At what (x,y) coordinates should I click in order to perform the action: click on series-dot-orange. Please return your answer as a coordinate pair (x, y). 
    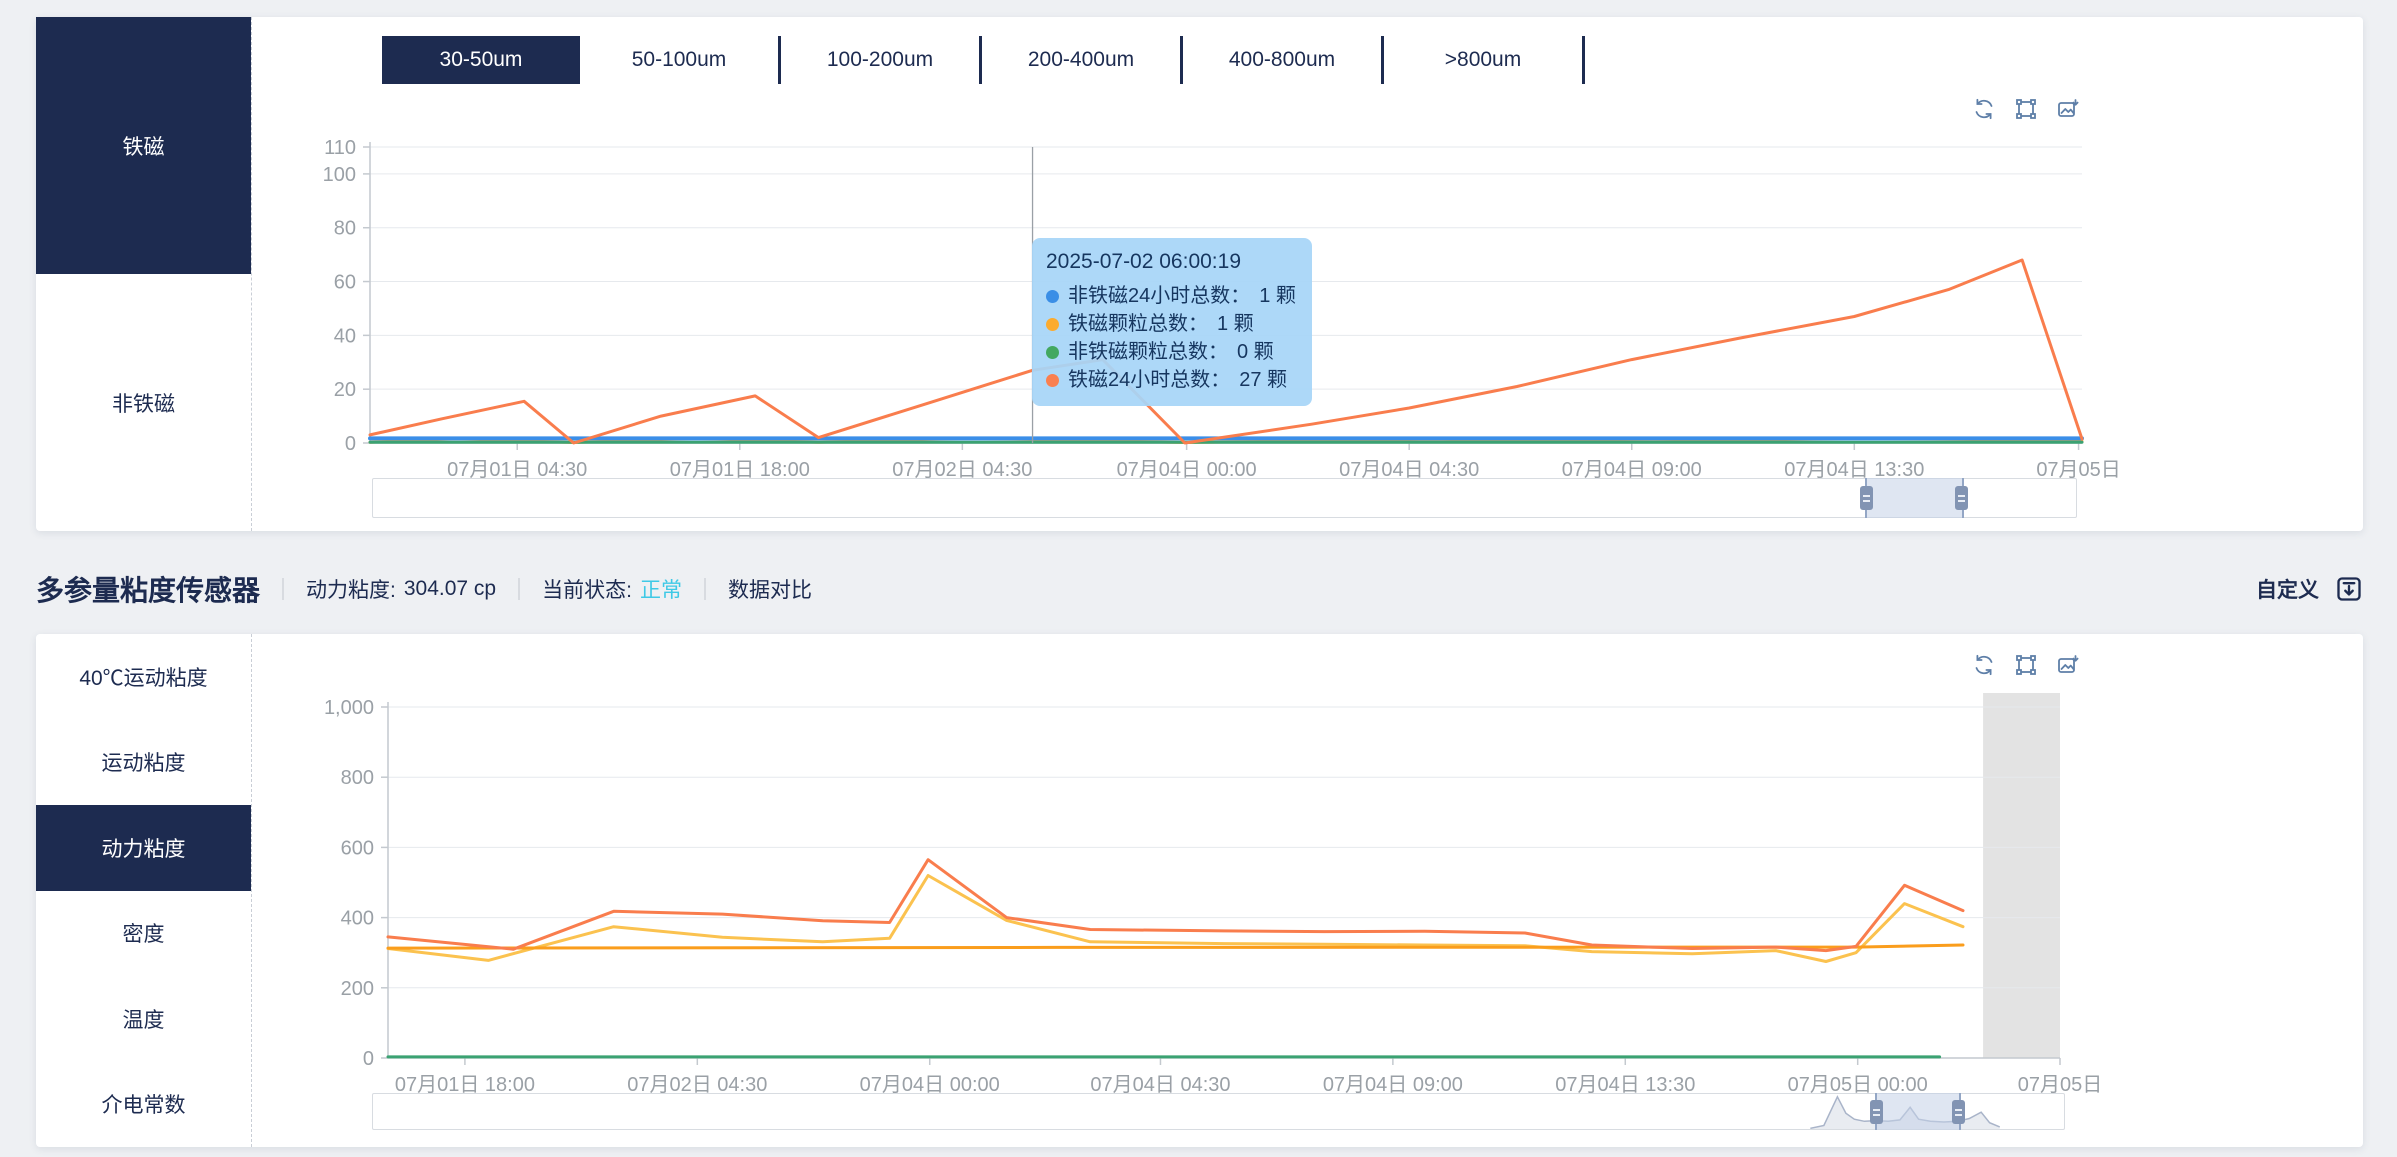
    Looking at the image, I should click on (1052, 380).